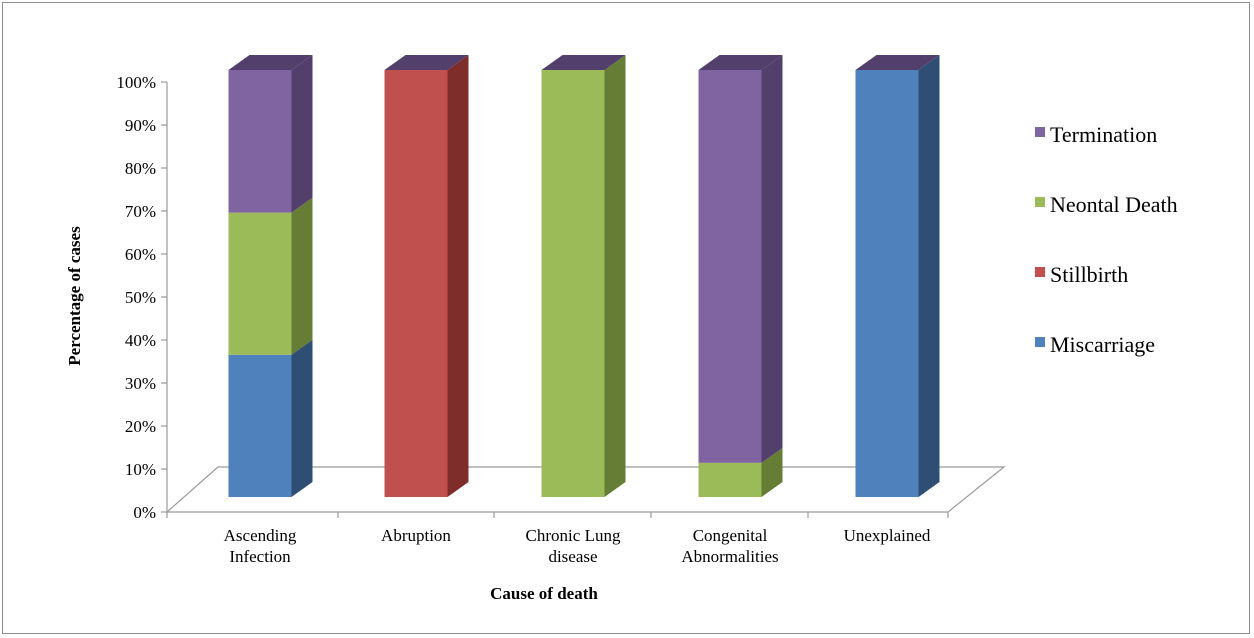 The image size is (1254, 638). I want to click on x-category-label: Abruption, so click(416, 535).